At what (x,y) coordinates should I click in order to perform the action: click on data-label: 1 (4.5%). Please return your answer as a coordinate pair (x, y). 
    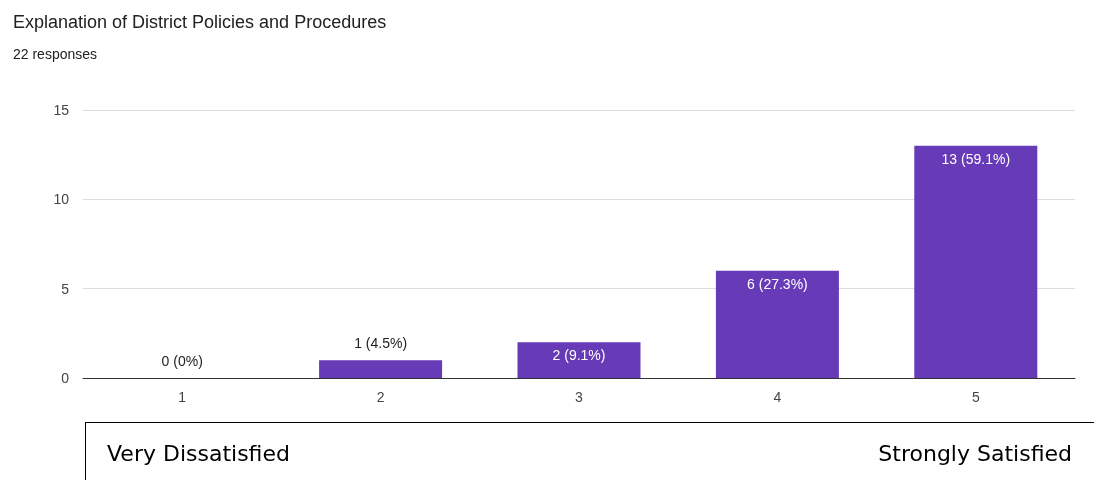
    Looking at the image, I should click on (381, 343).